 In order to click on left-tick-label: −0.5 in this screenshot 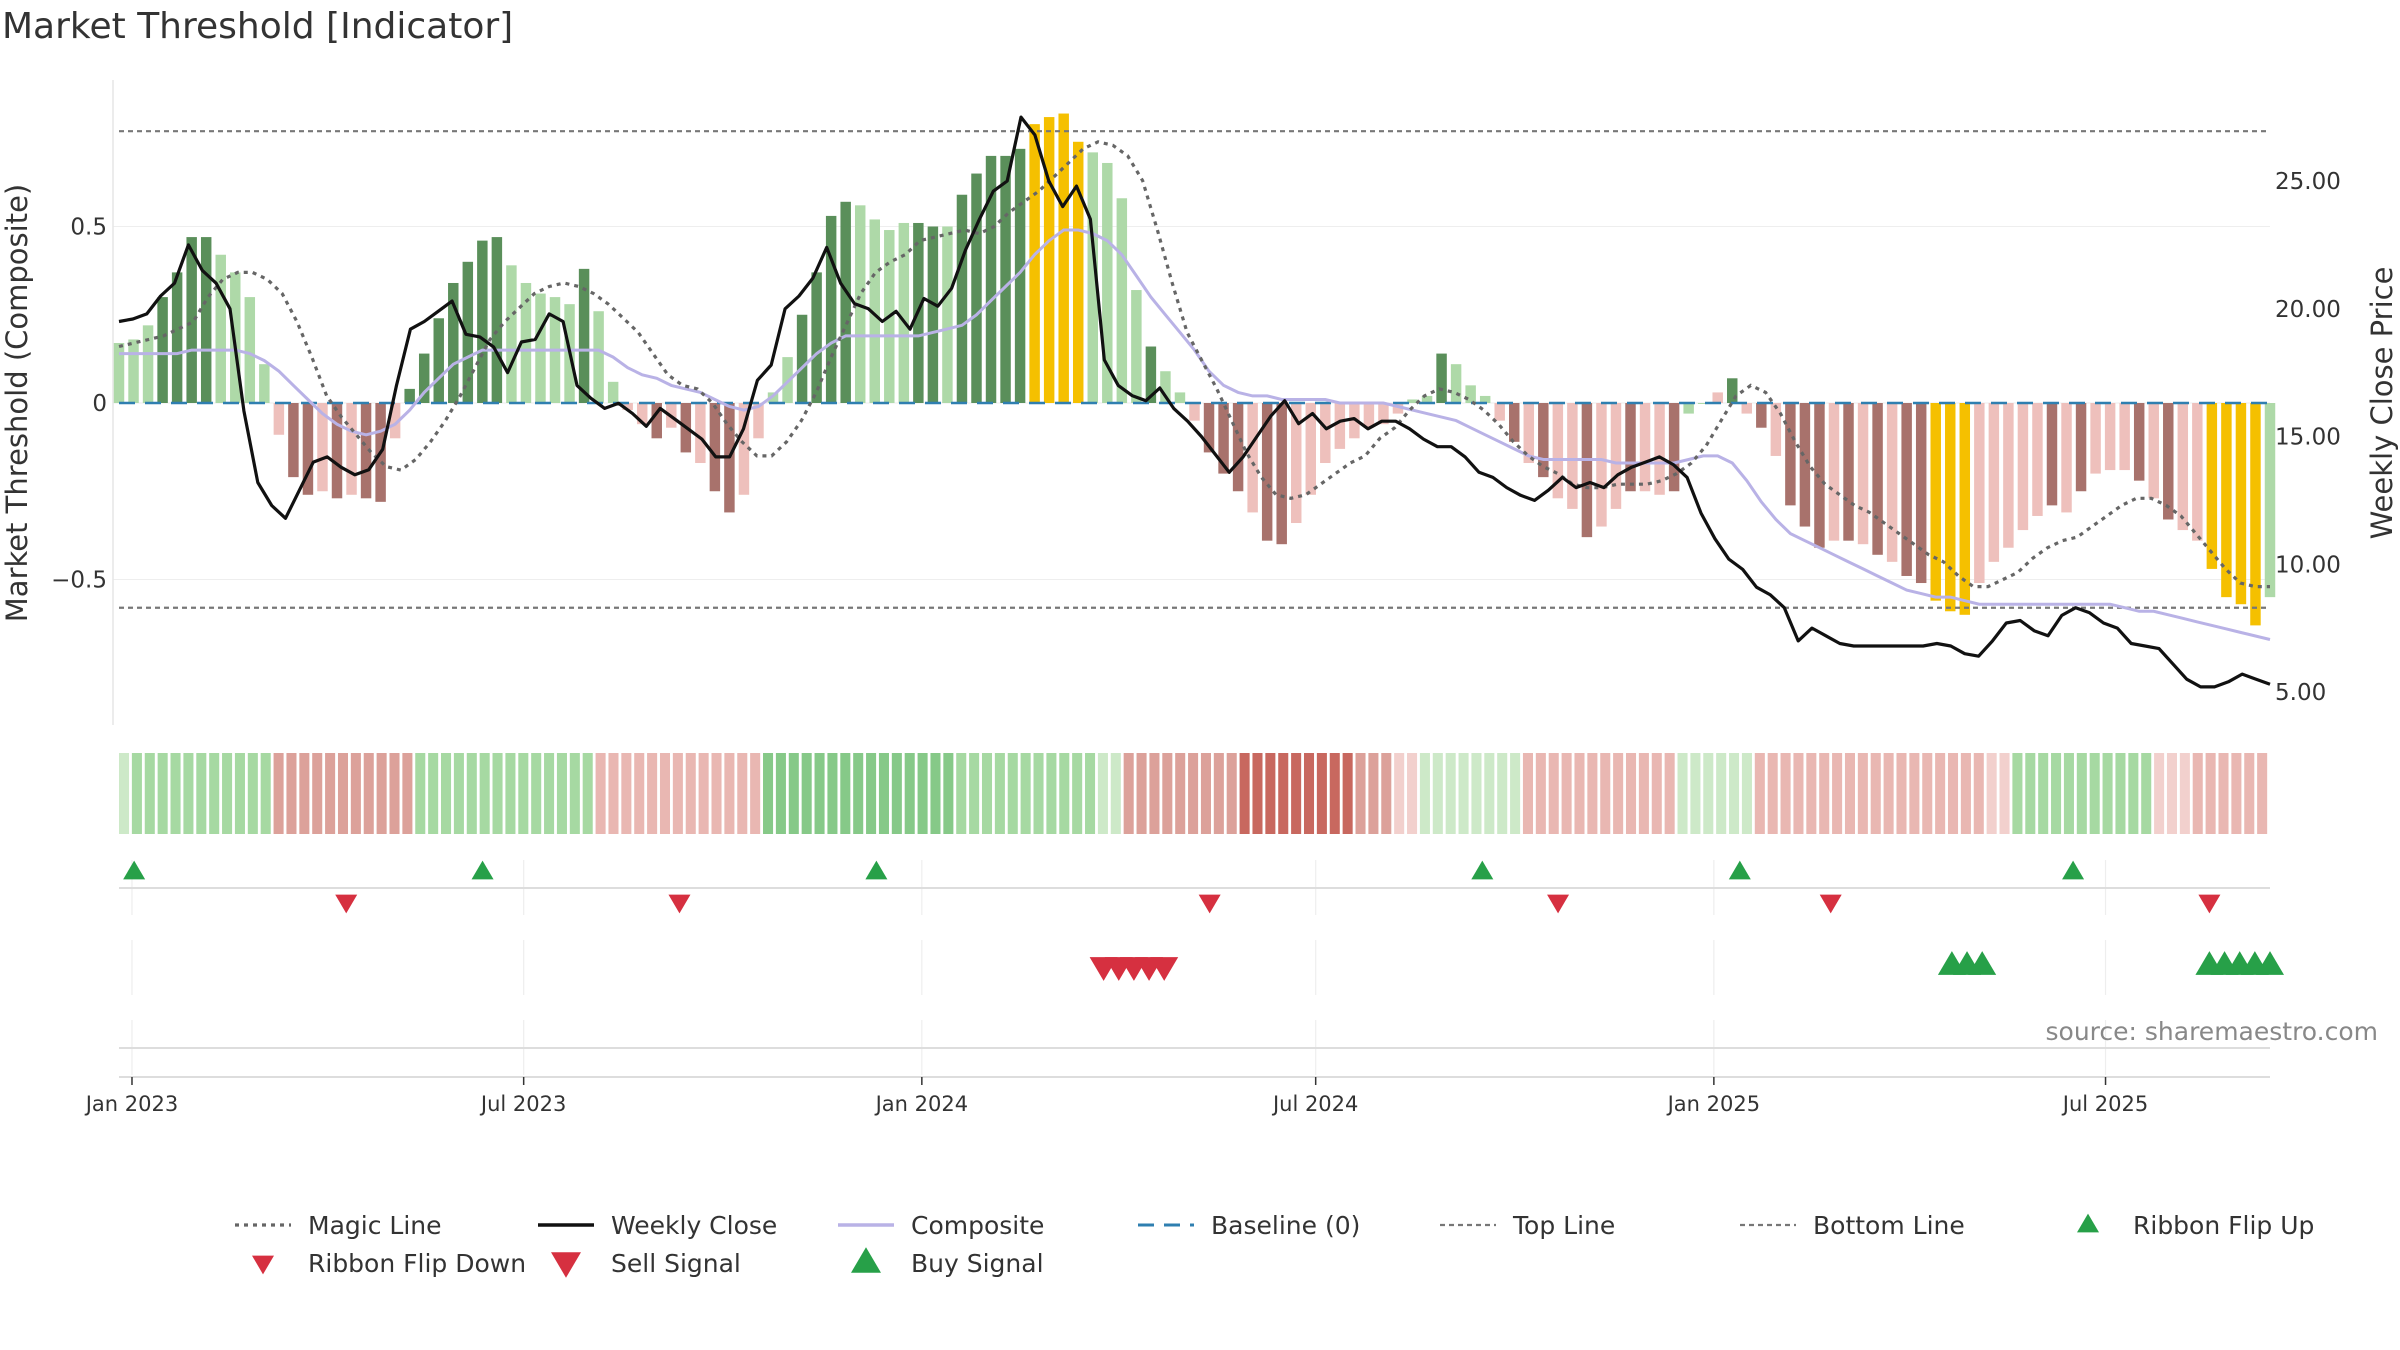, I will do `click(79, 581)`.